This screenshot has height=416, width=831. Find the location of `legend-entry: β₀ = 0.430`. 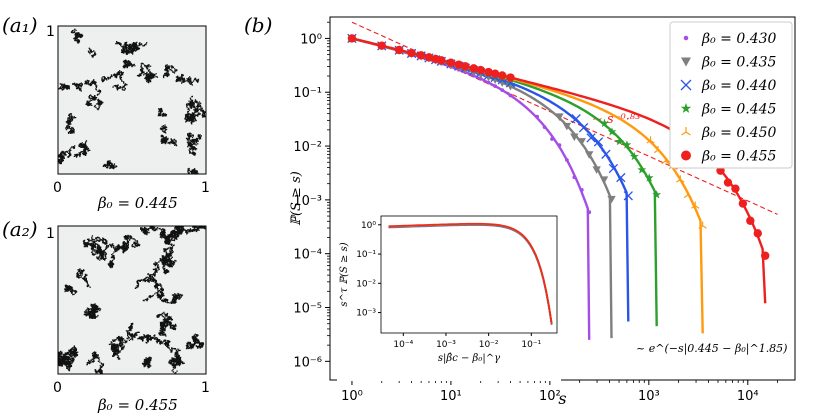

legend-entry: β₀ = 0.430 is located at coordinates (739, 39).